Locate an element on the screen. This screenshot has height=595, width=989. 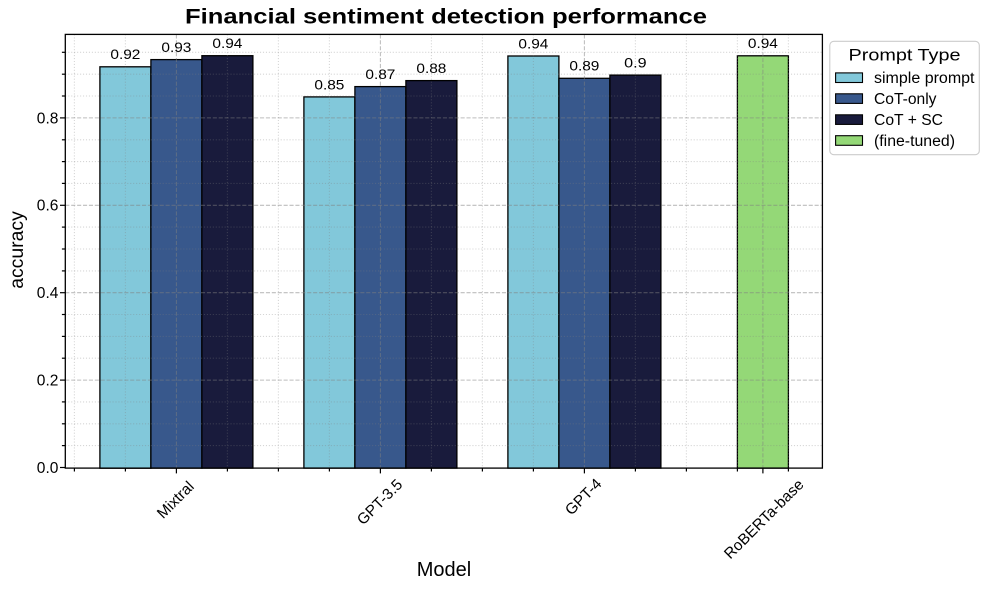
svg-text: 0.9 is located at coordinates (635, 63).